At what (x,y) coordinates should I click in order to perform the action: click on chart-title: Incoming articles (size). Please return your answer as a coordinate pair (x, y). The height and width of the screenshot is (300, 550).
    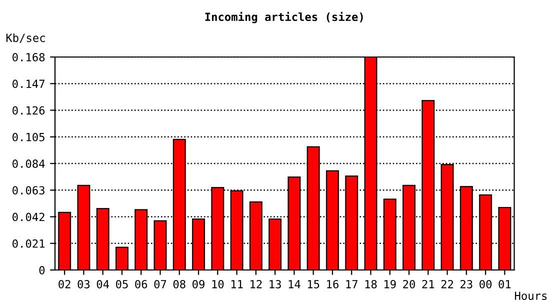
    Looking at the image, I should click on (284, 18).